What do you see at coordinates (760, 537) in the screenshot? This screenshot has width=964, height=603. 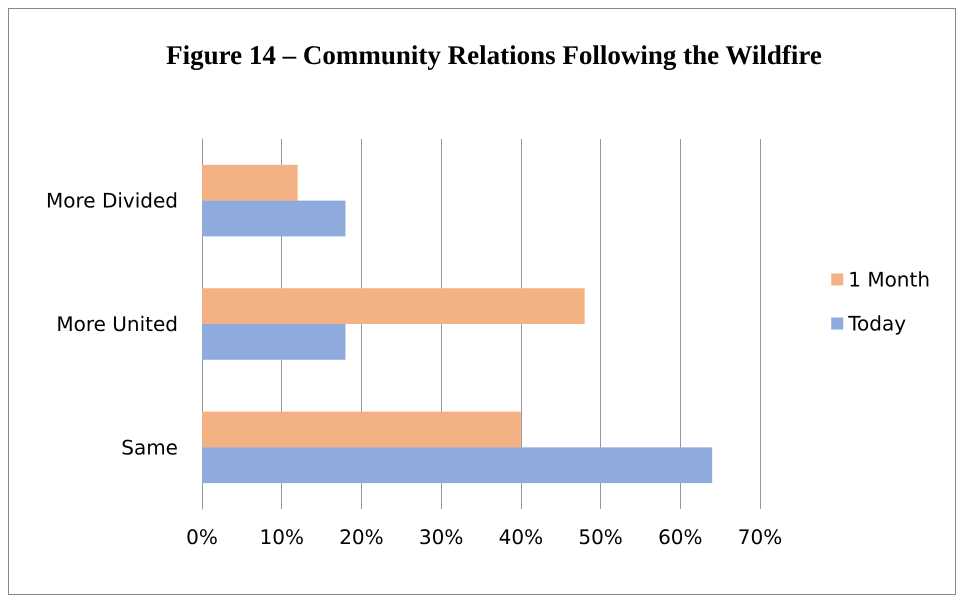 I see `x-tick-label: 70%` at bounding box center [760, 537].